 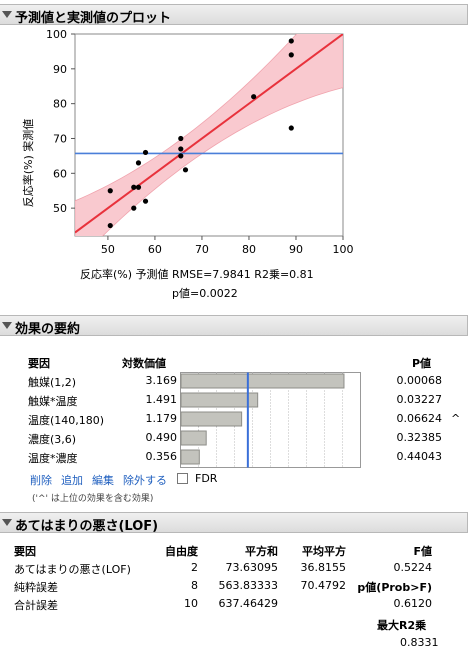 I want to click on lof-cell-df: 2, so click(x=194, y=567).